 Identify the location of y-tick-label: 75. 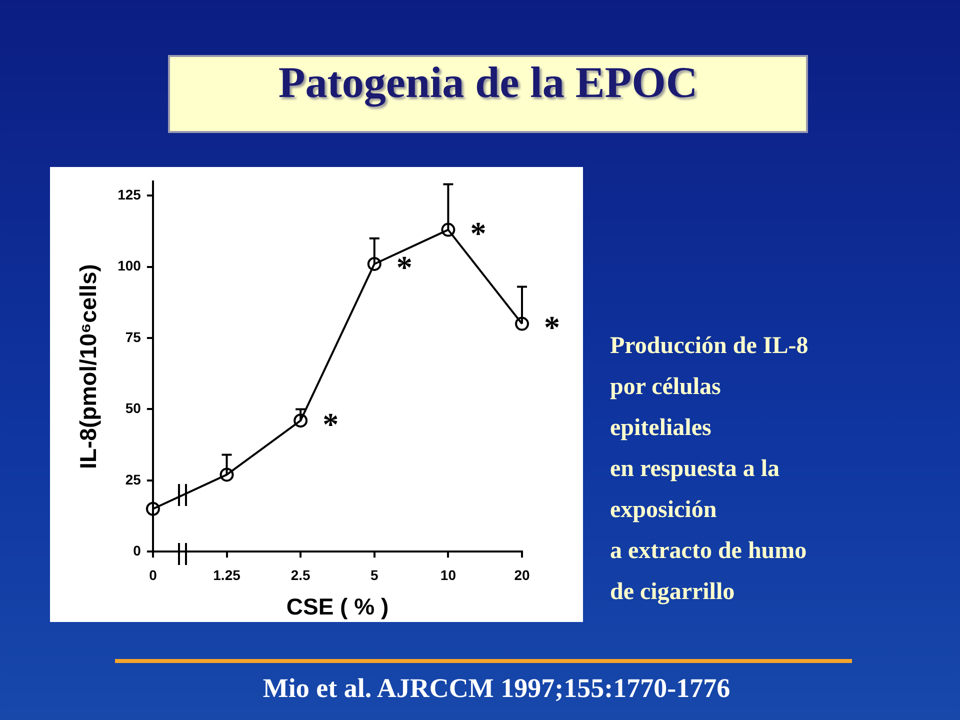
(133, 336).